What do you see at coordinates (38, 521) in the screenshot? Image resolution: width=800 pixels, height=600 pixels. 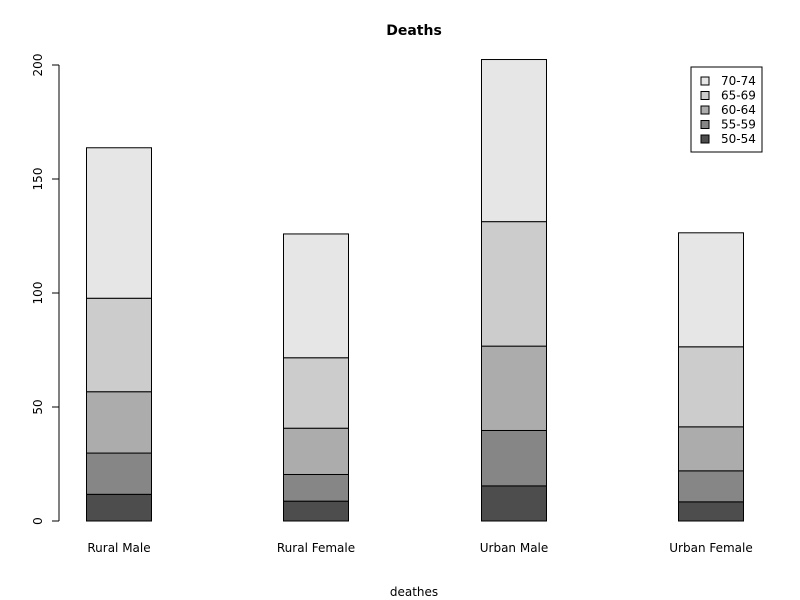 I see `y-tick-label: 0` at bounding box center [38, 521].